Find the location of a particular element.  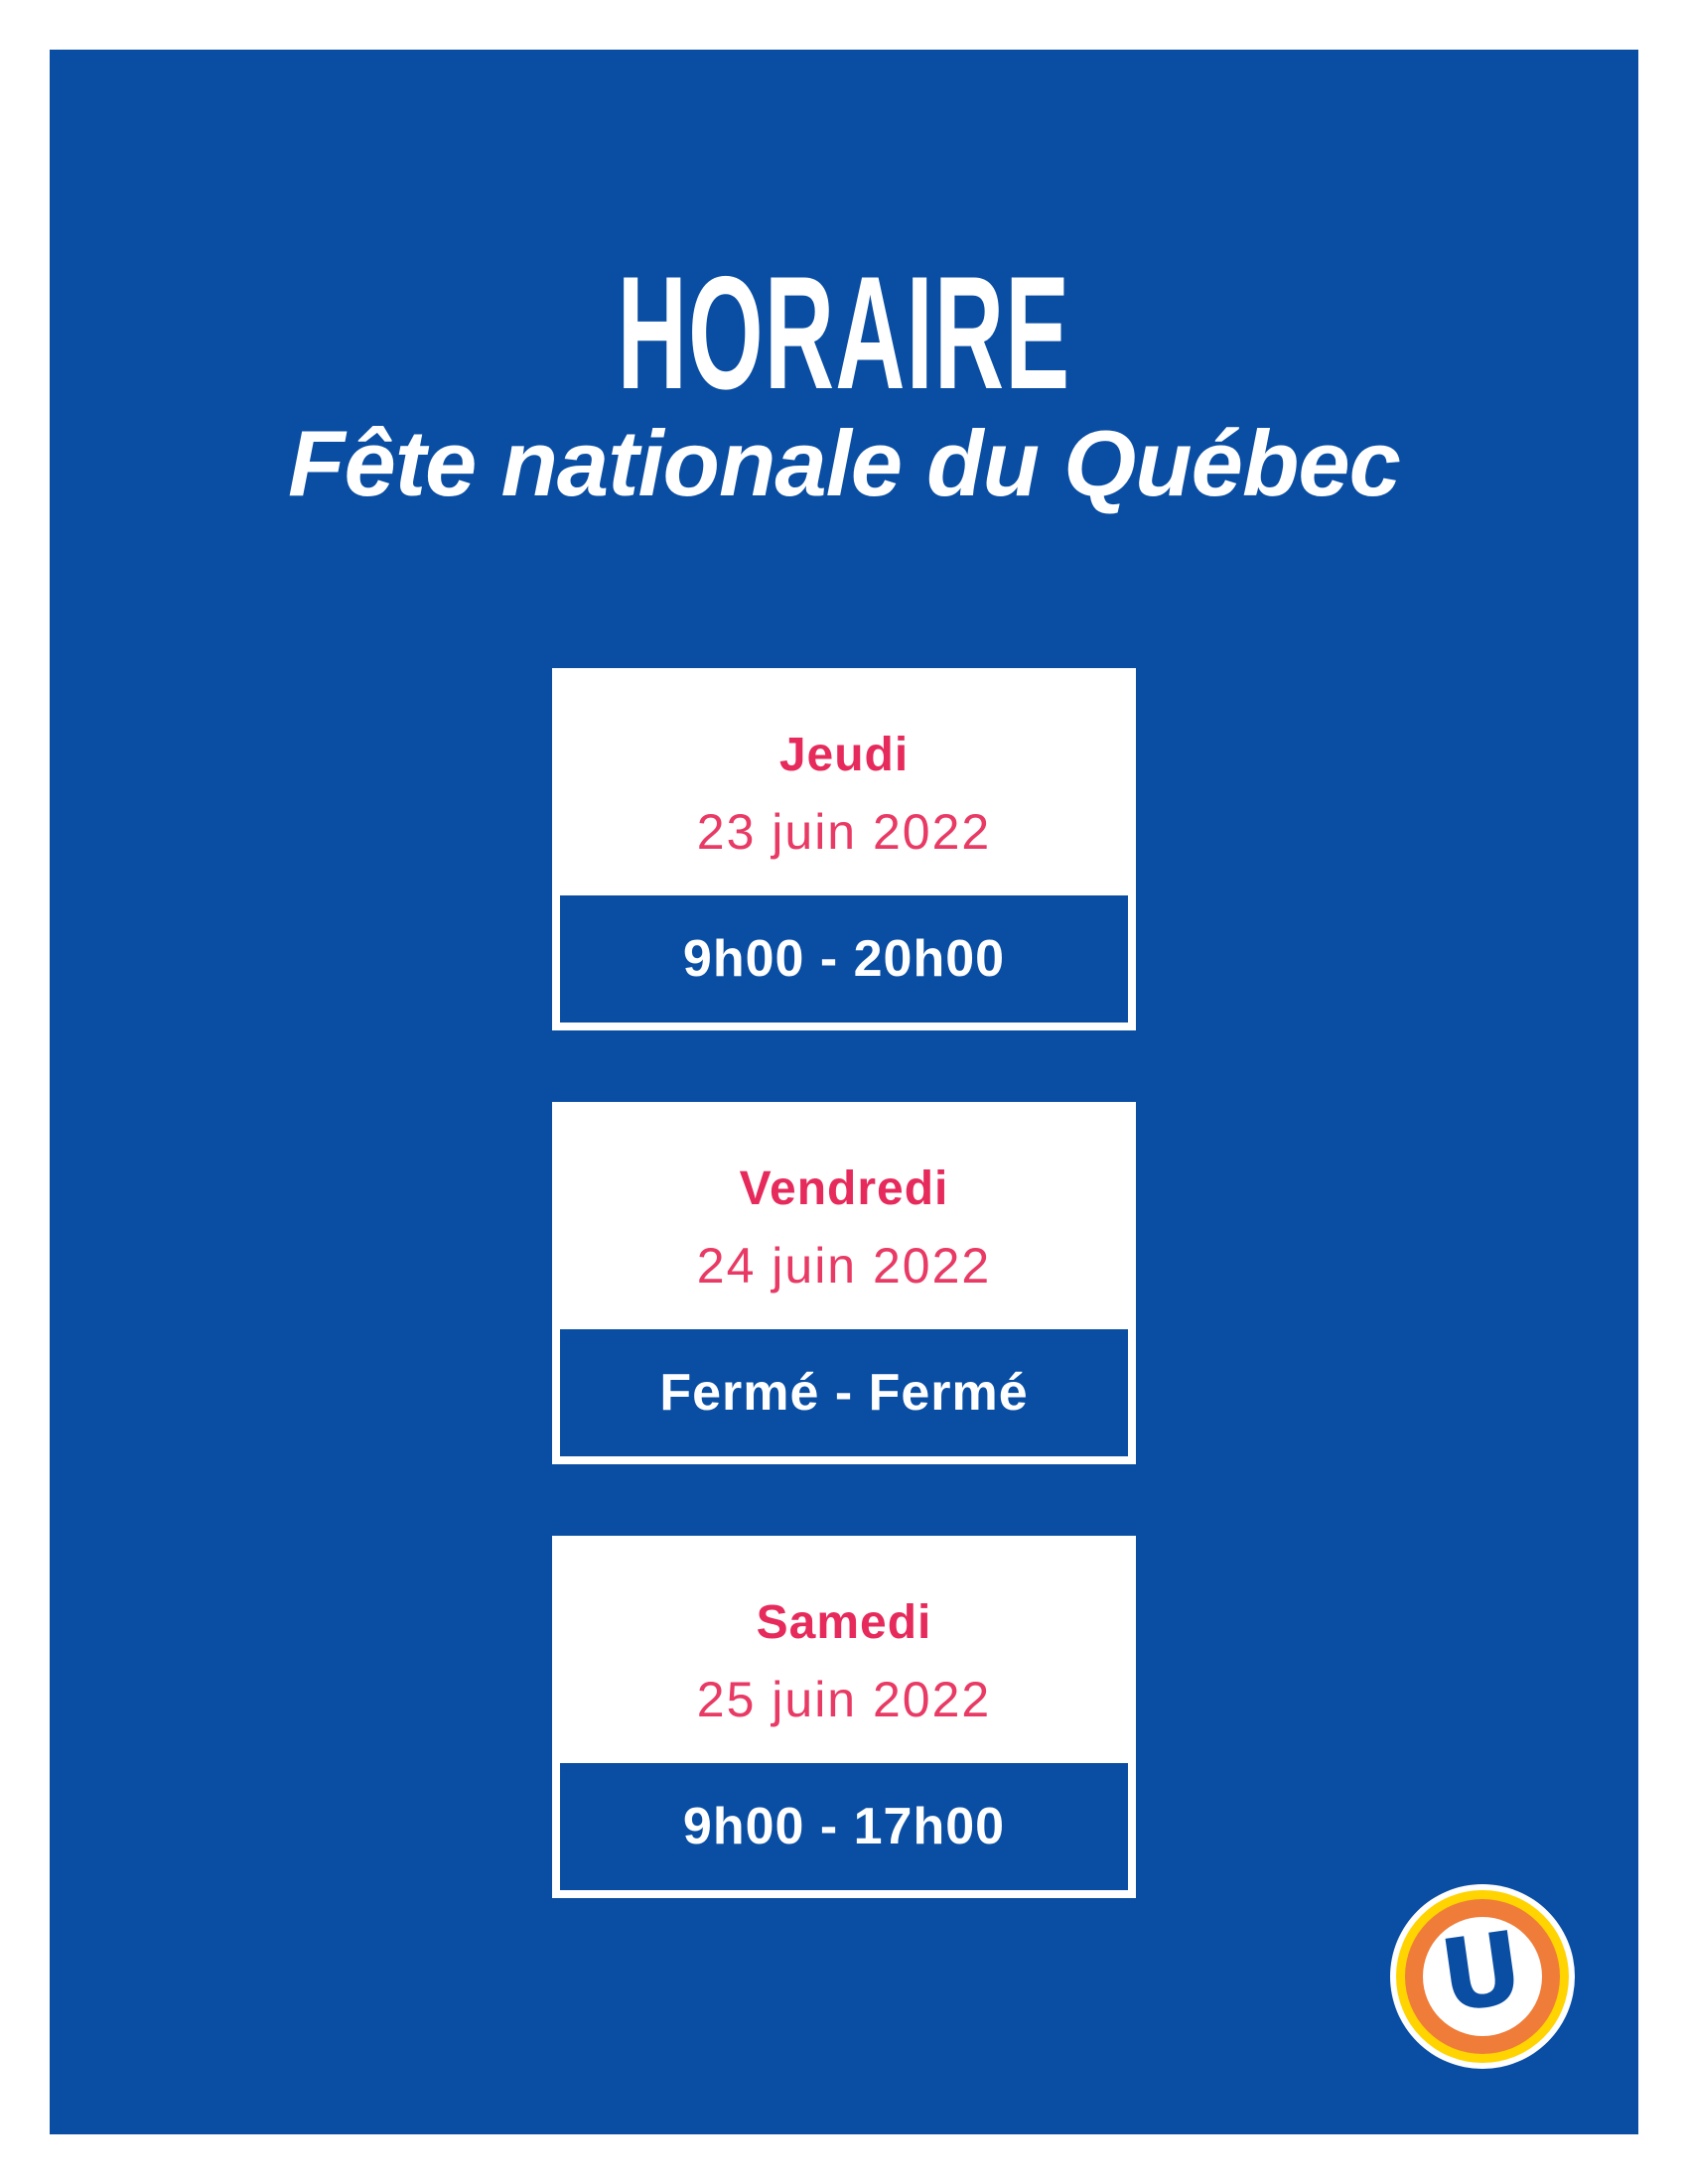

schedule-card-friday: Vendredi 24 juin 2022 Fermé - Fermé is located at coordinates (844, 1283).